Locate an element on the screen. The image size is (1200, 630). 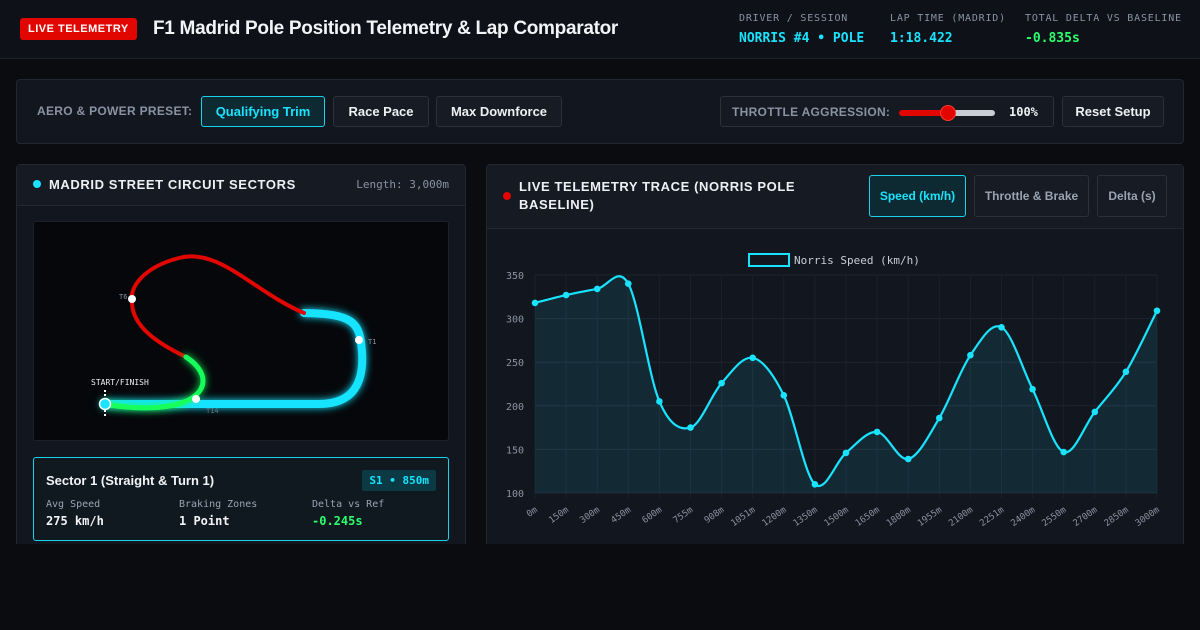
turn-1-label: T1 is located at coordinates (372, 342).